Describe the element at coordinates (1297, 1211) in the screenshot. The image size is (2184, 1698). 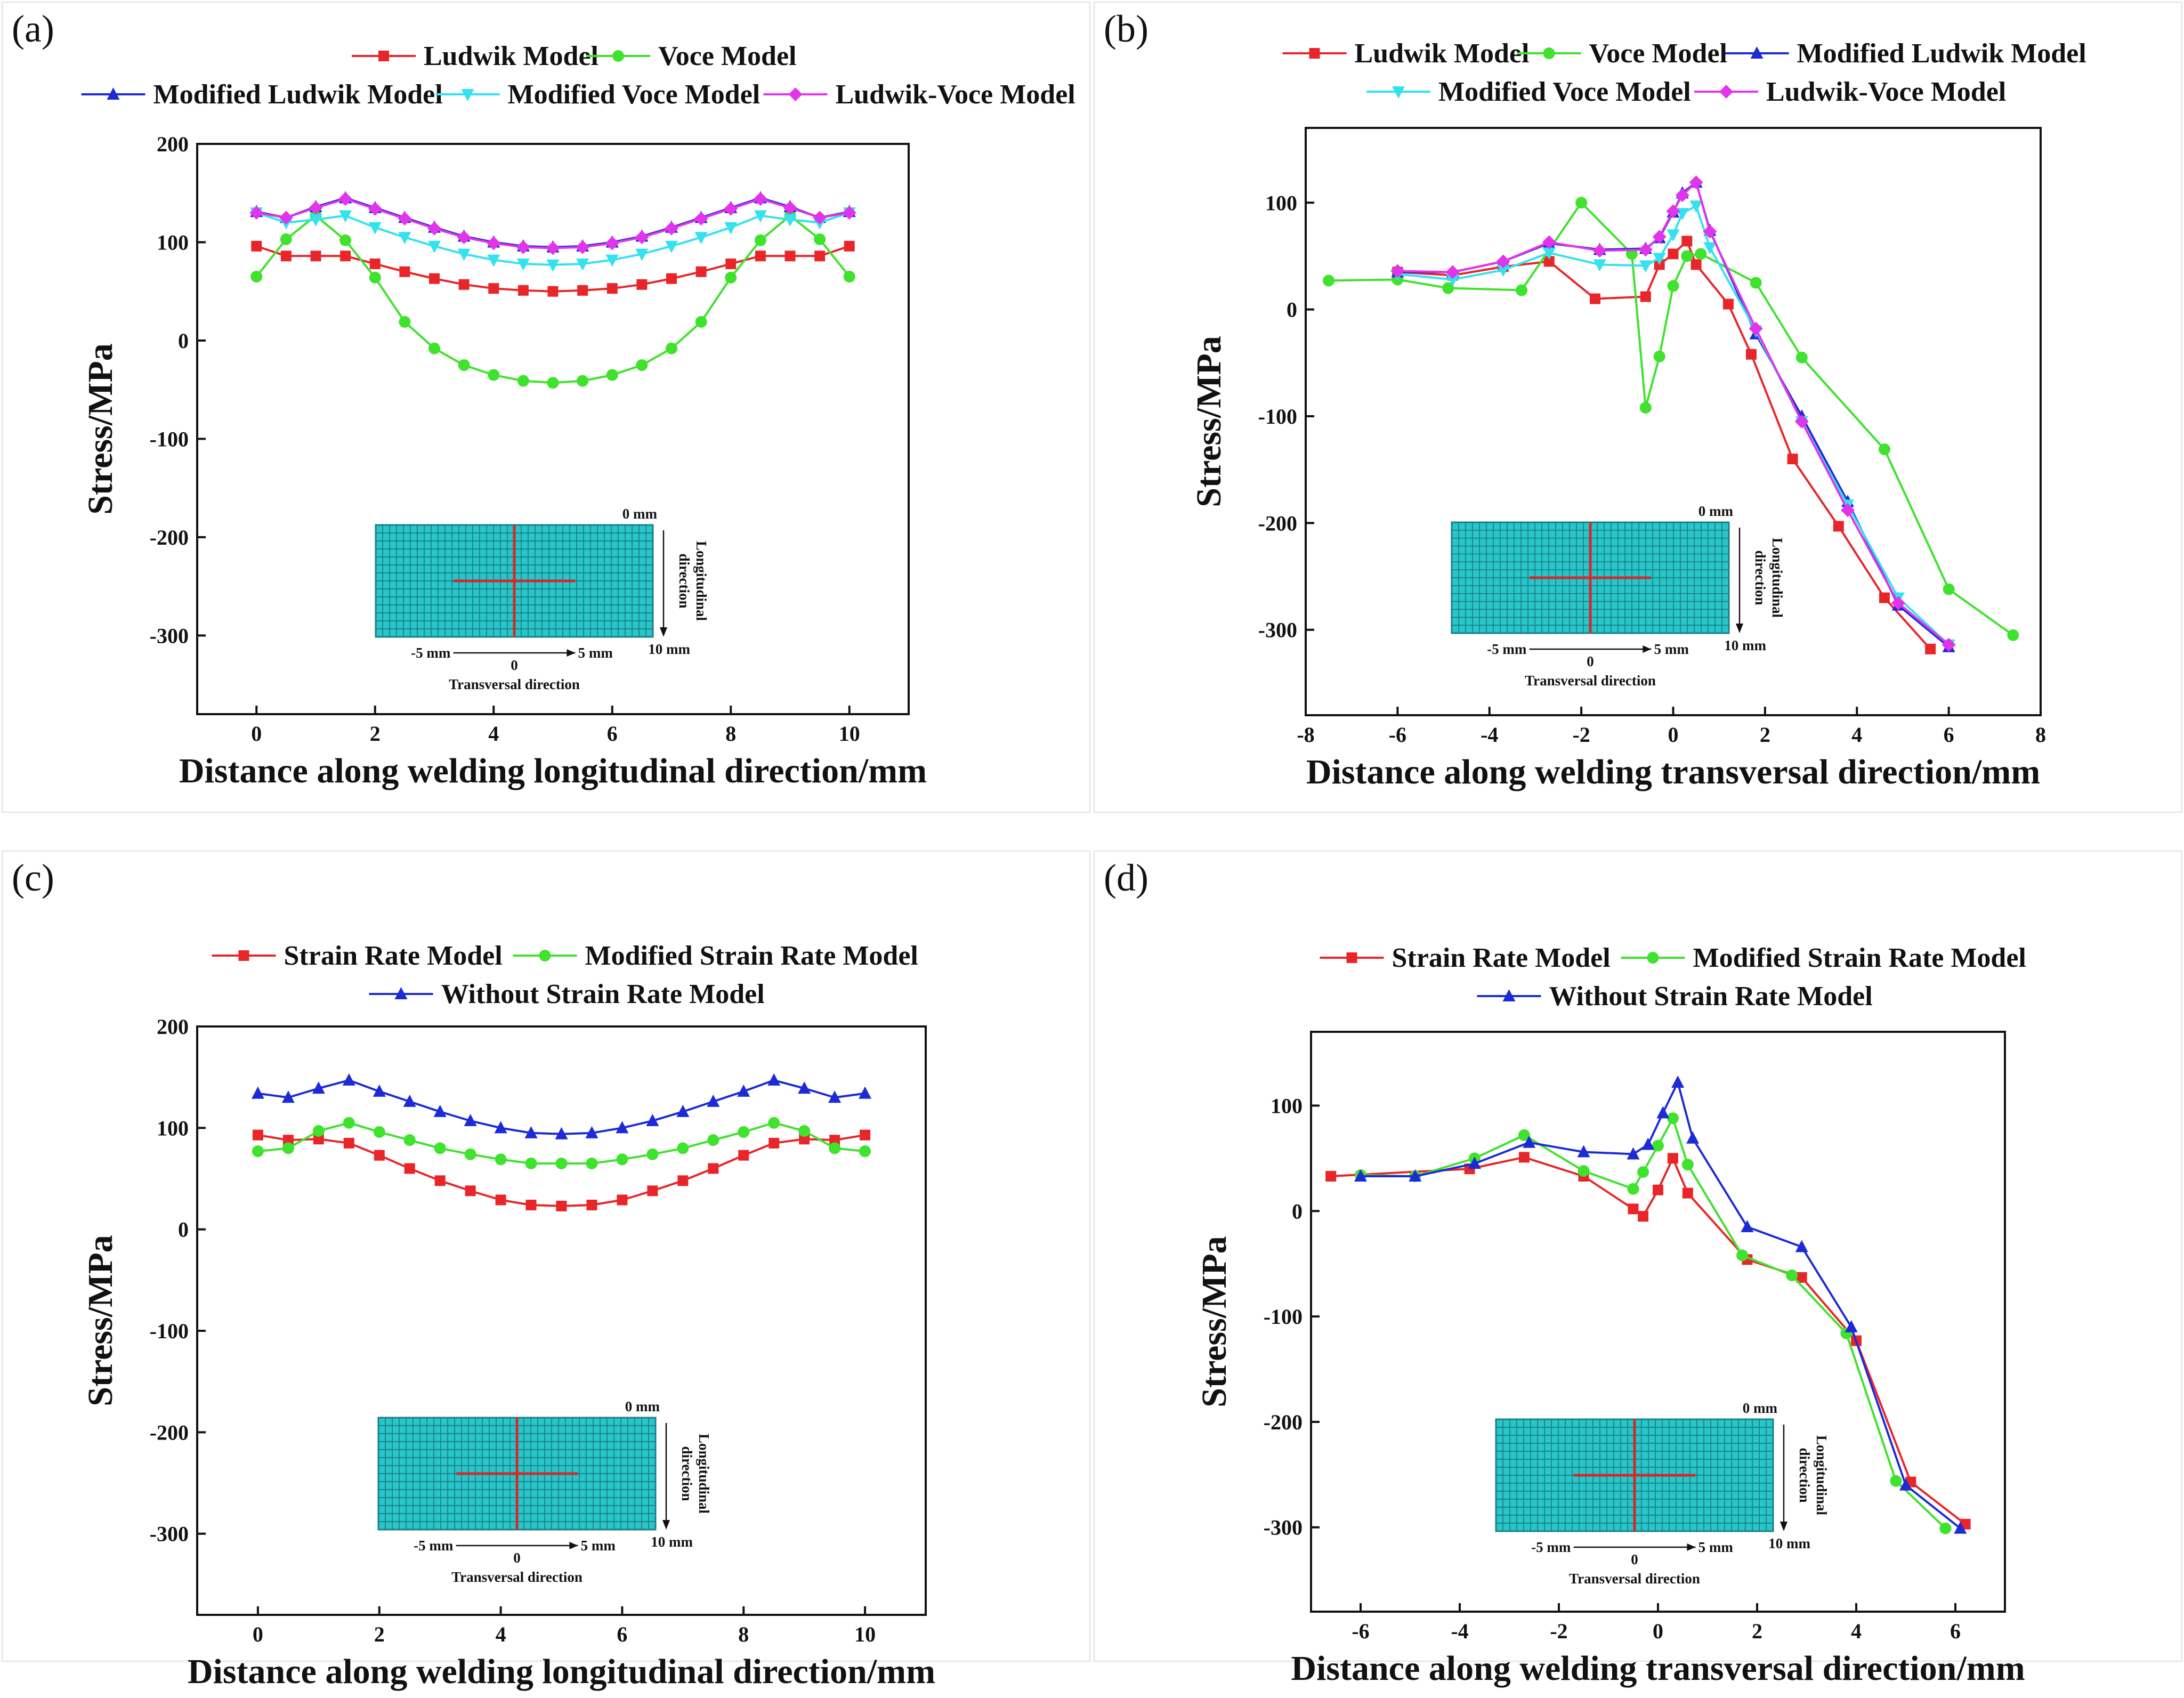
I see `y-tick-label: 0` at that location.